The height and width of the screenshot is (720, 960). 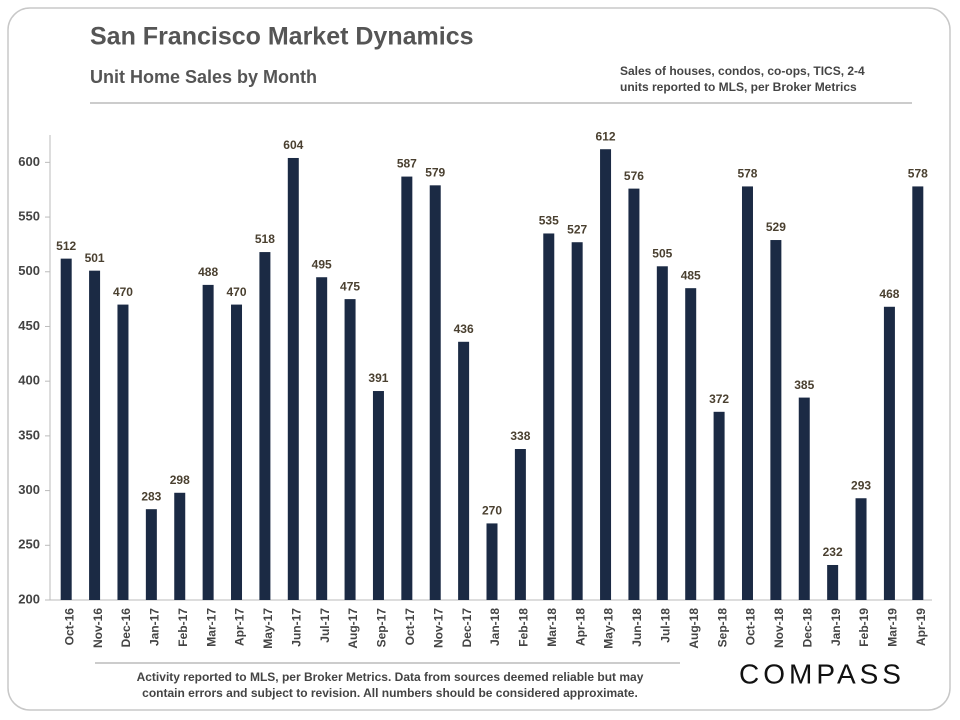 What do you see at coordinates (282, 37) in the screenshot?
I see `chart-title: San Francisco Market Dynamics` at bounding box center [282, 37].